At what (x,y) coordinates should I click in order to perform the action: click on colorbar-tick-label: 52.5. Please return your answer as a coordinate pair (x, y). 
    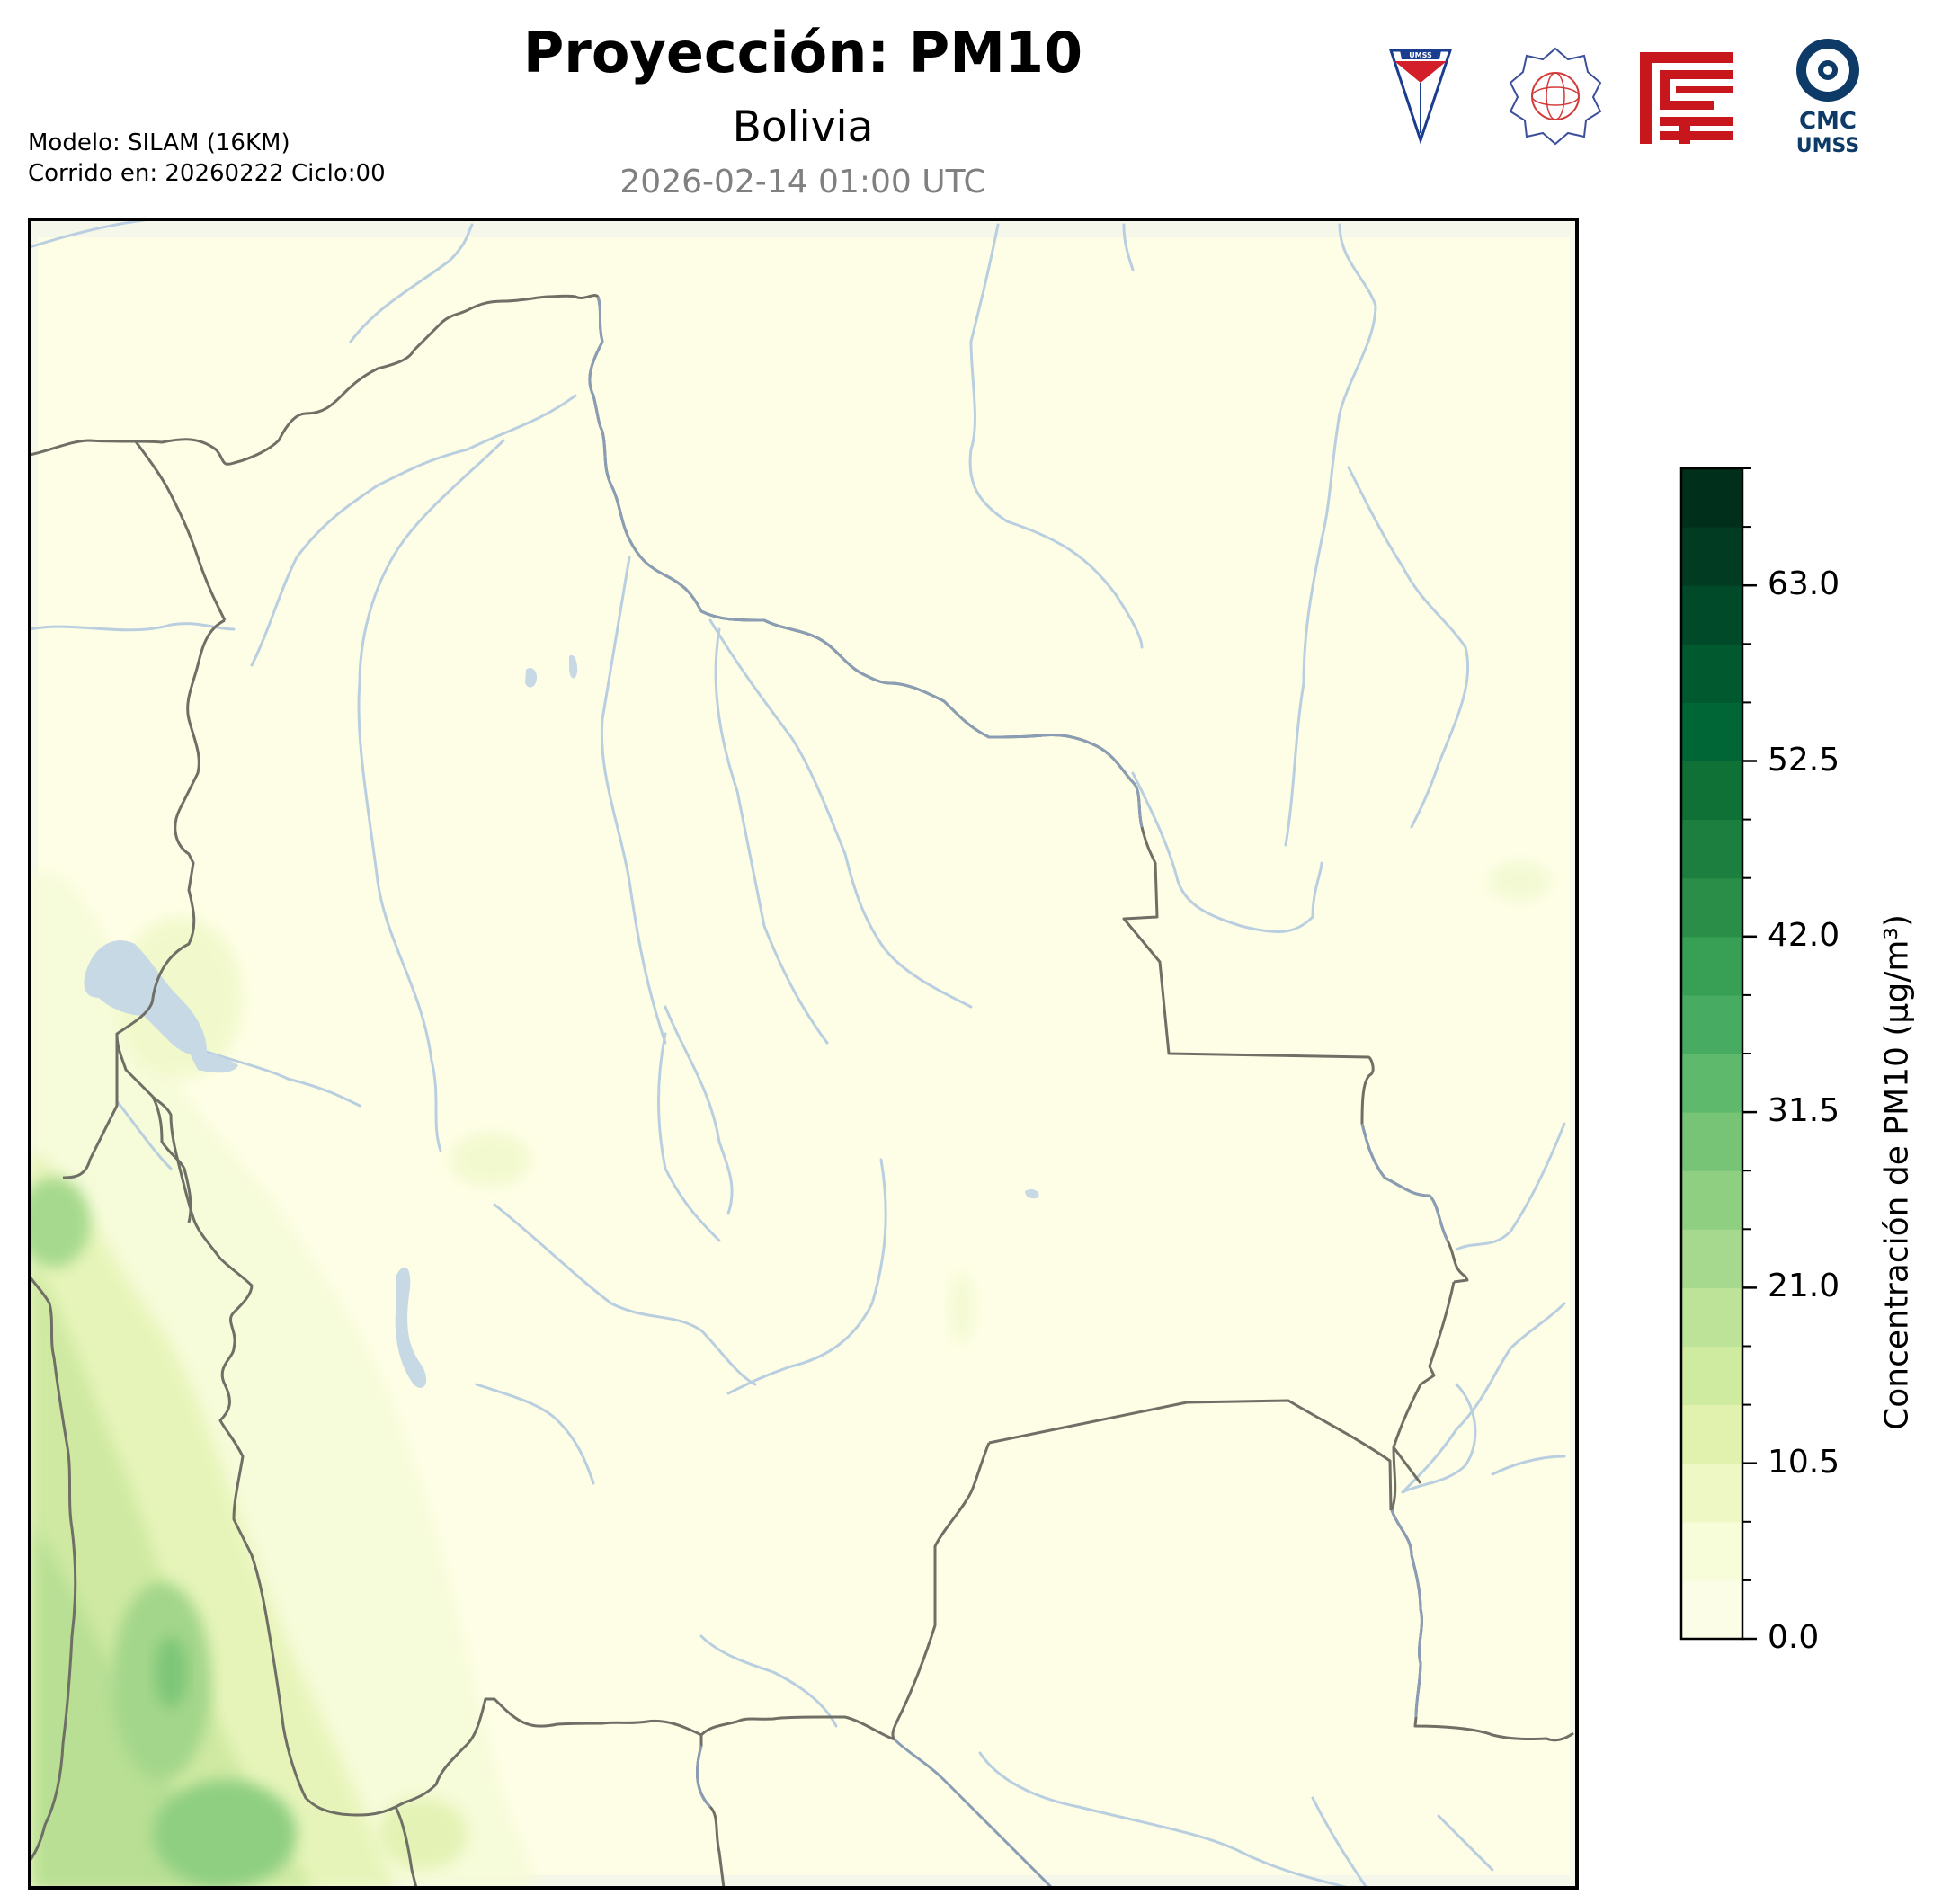
    Looking at the image, I should click on (1804, 760).